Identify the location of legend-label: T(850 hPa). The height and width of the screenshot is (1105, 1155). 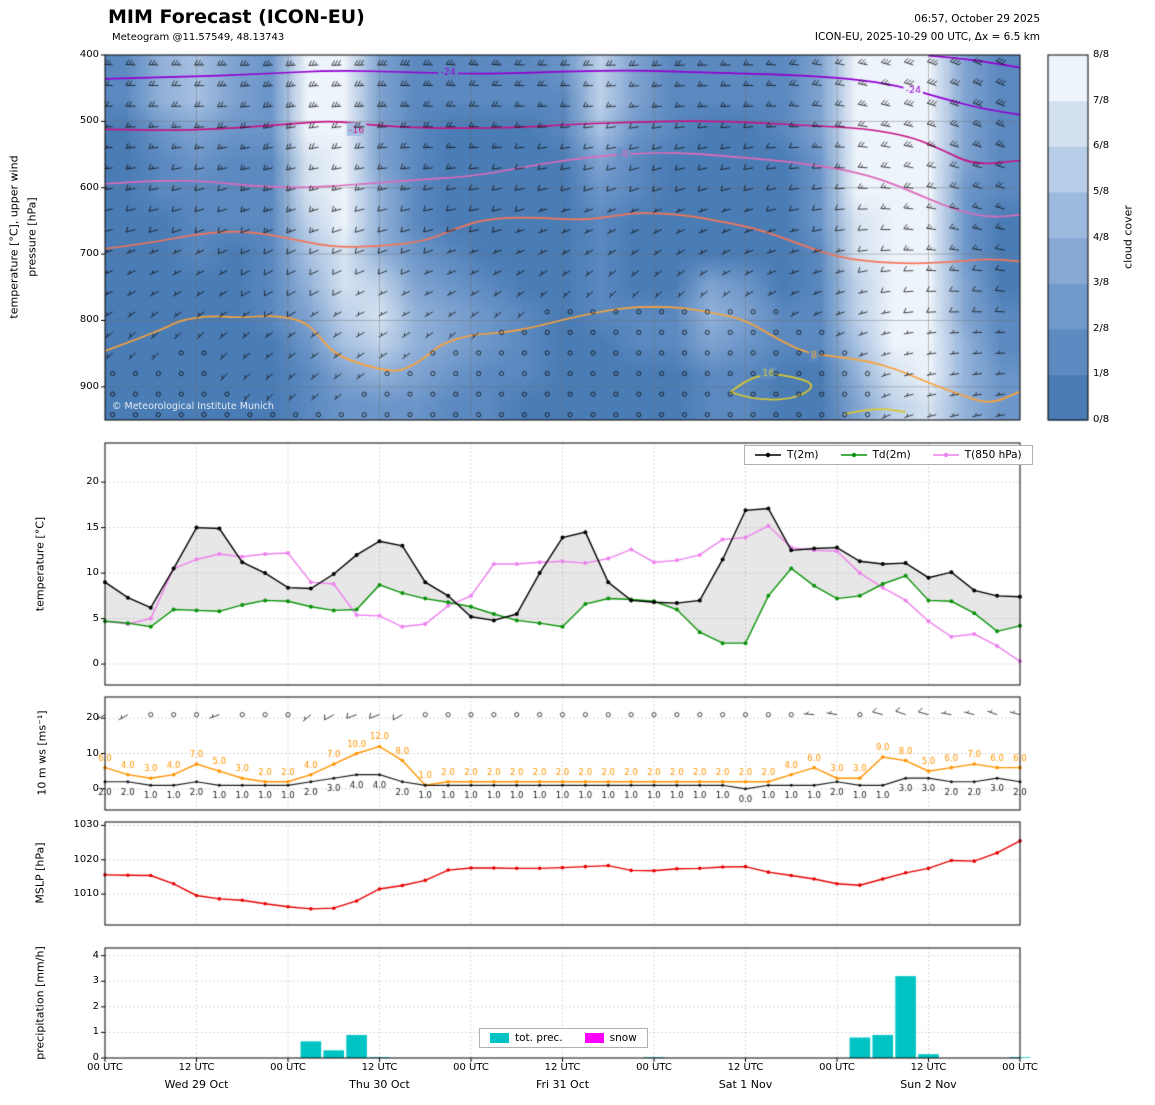
(993, 455).